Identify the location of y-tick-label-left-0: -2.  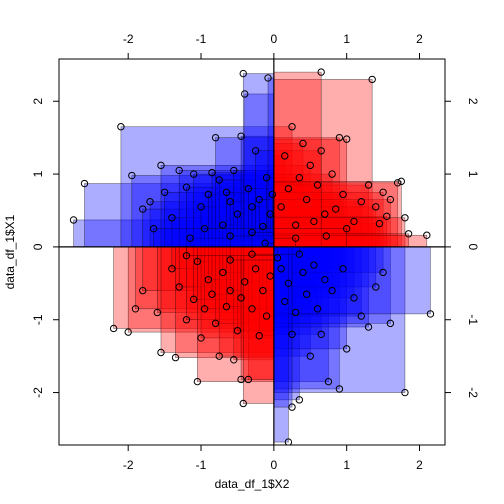
(38, 392).